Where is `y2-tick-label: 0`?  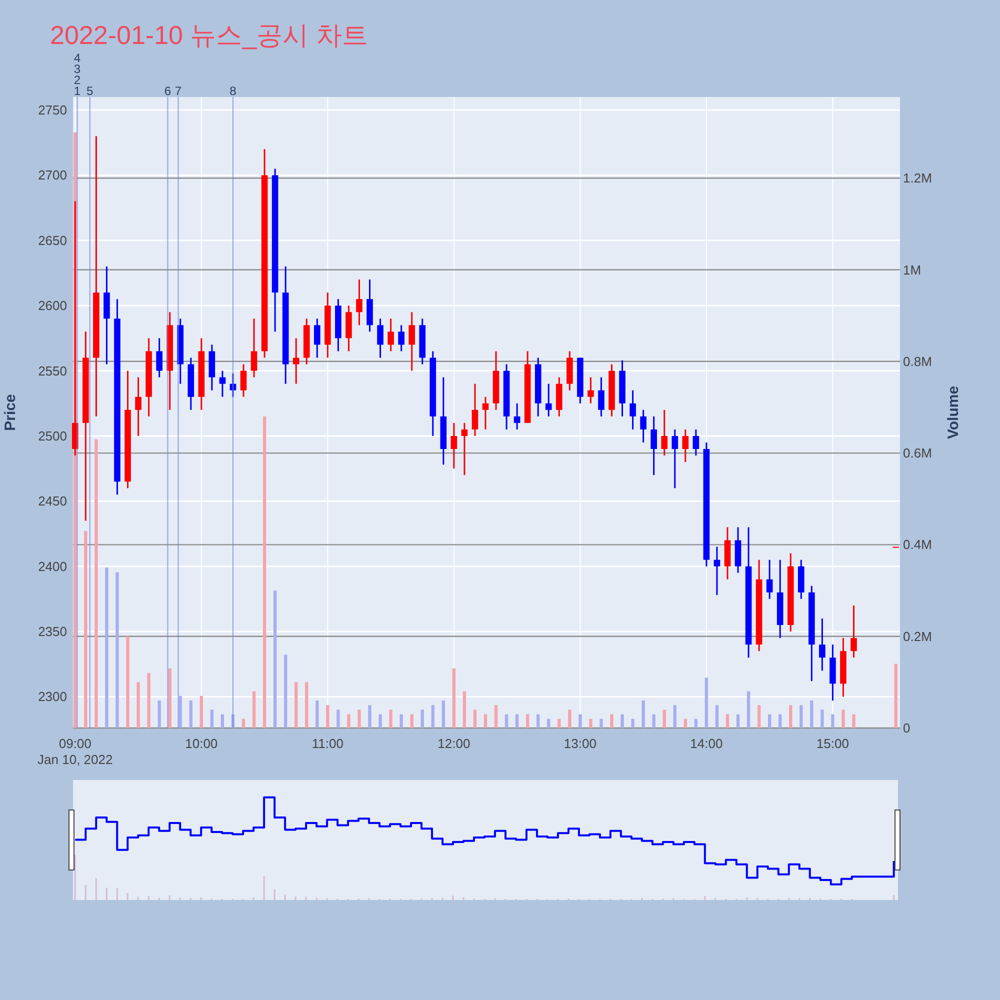
y2-tick-label: 0 is located at coordinates (906, 728).